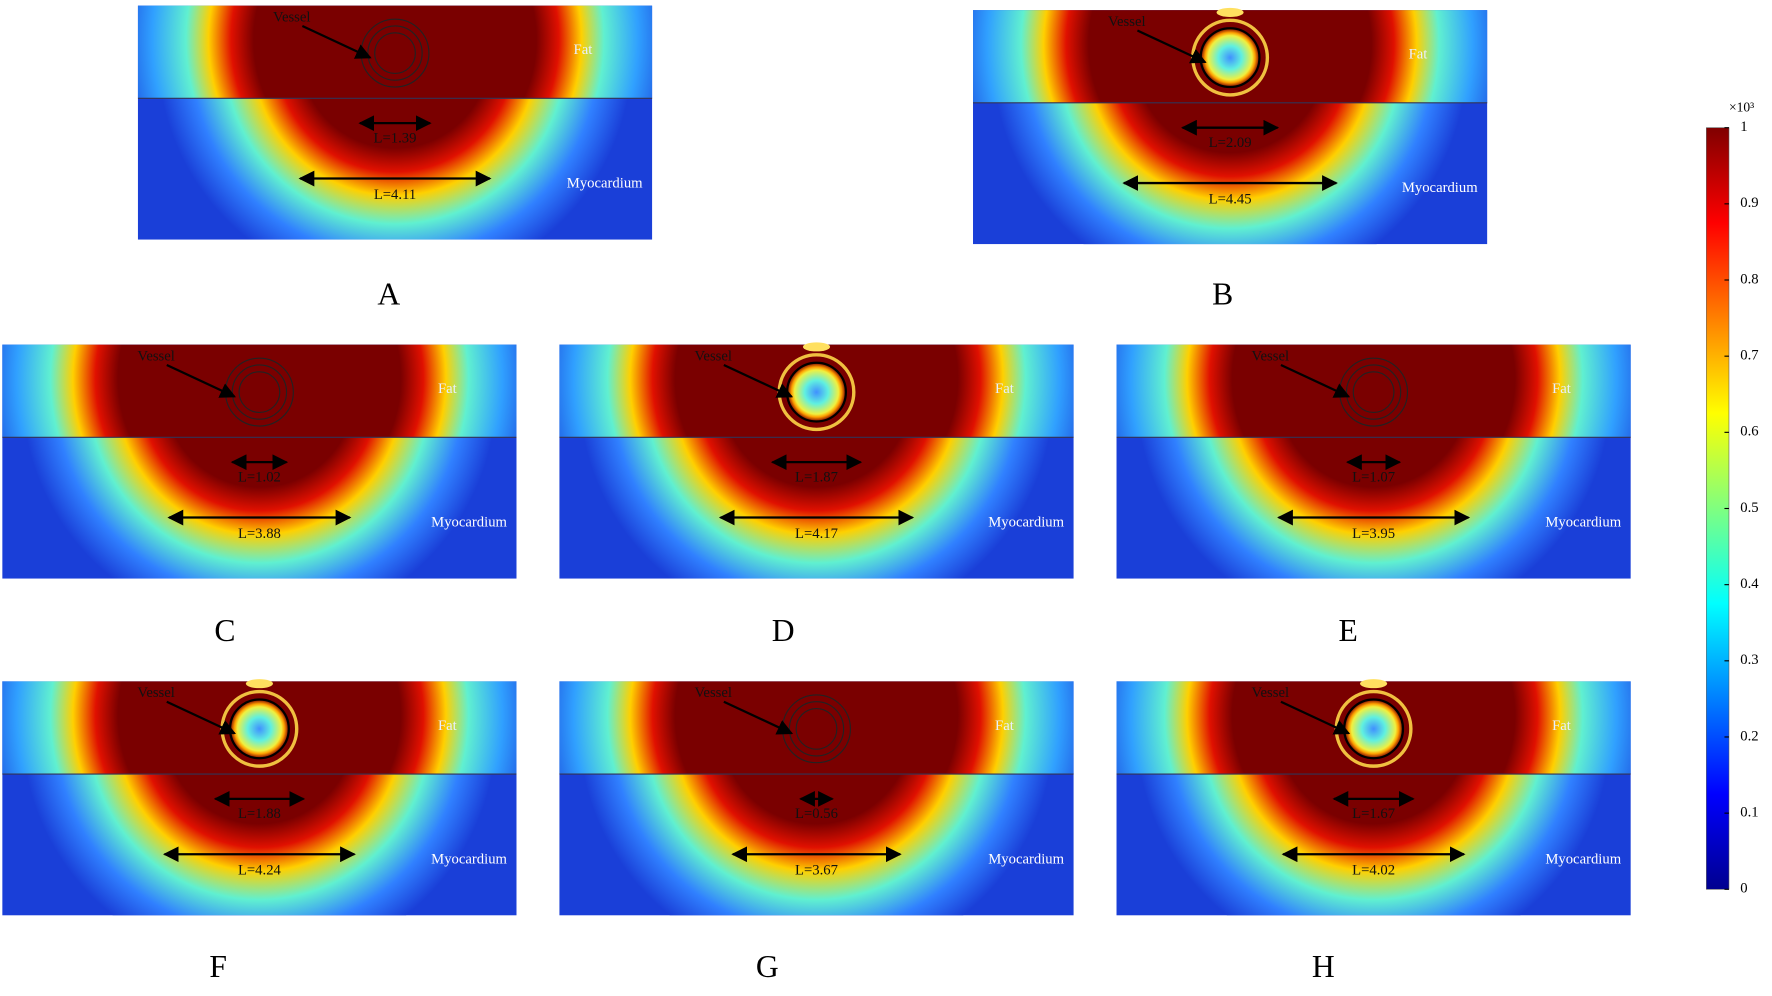 Image resolution: width=1772 pixels, height=996 pixels. Describe the element at coordinates (767, 966) in the screenshot. I see `panel-label: G` at that location.